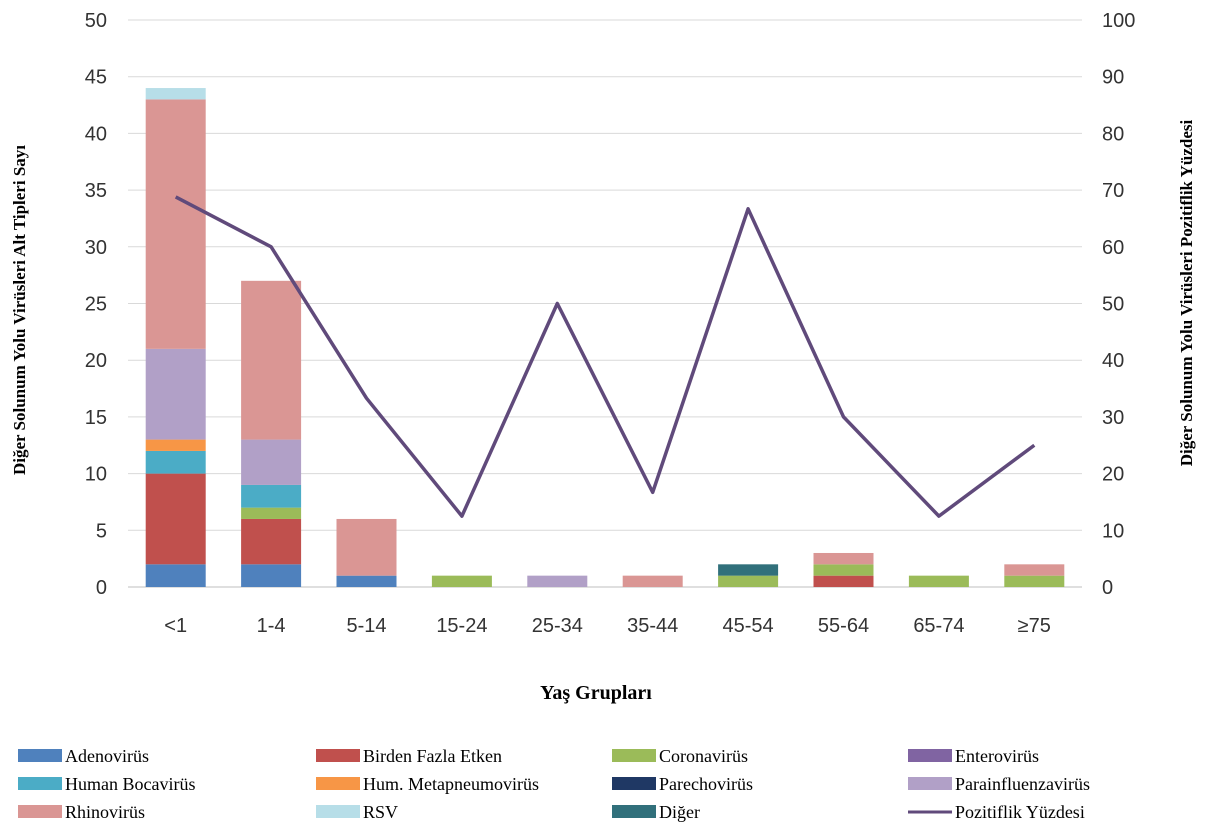 The width and height of the screenshot is (1210, 823). Describe the element at coordinates (997, 756) in the screenshot. I see `legend-label: Enterovirüs` at that location.